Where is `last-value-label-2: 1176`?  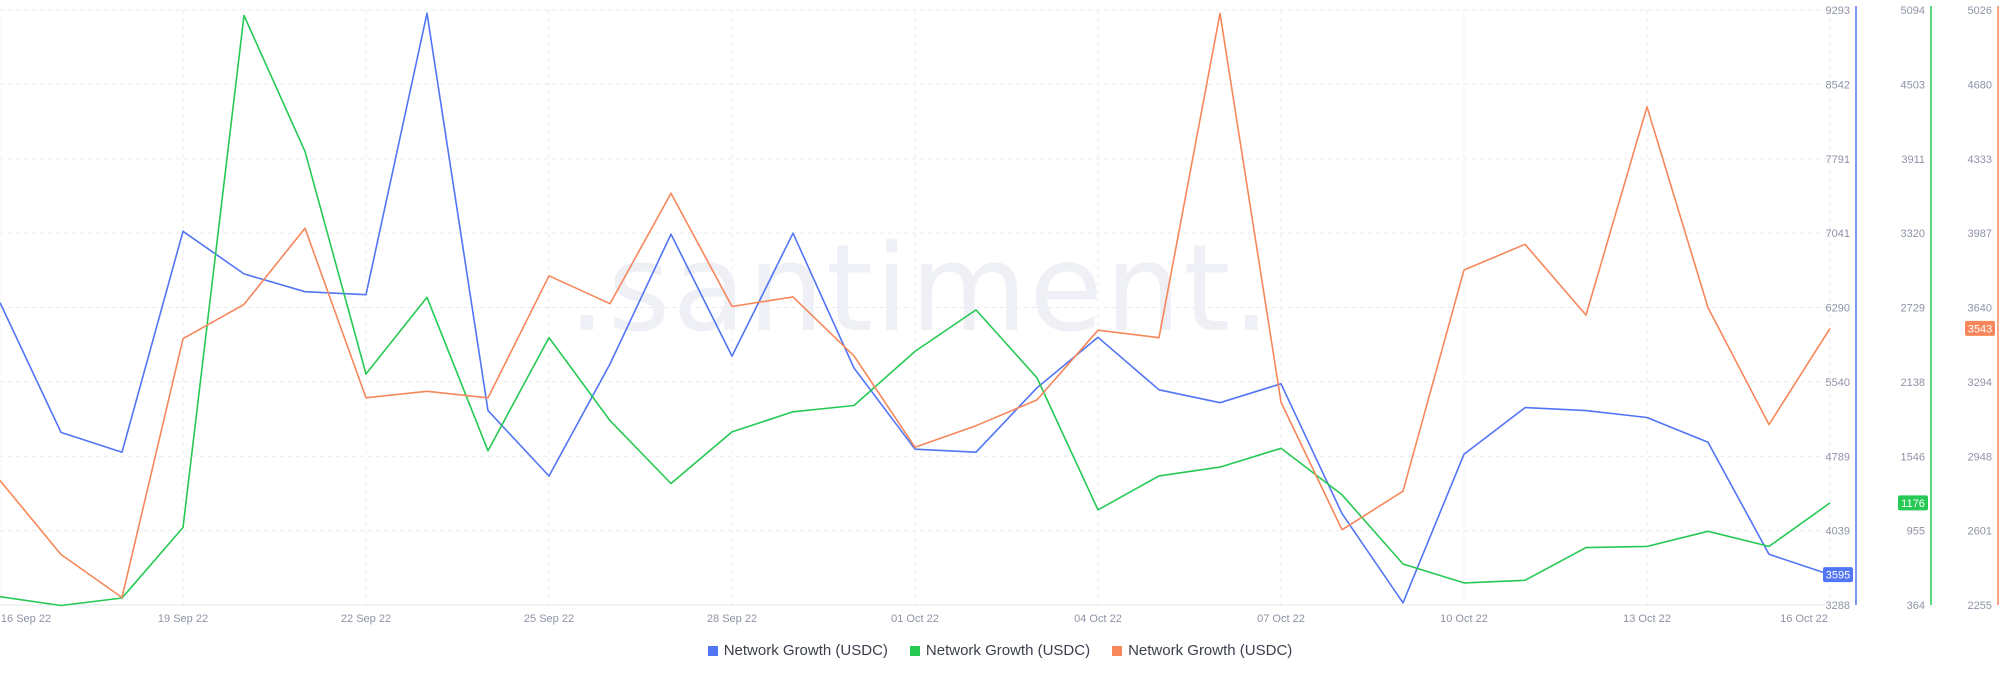 last-value-label-2: 1176 is located at coordinates (1913, 504).